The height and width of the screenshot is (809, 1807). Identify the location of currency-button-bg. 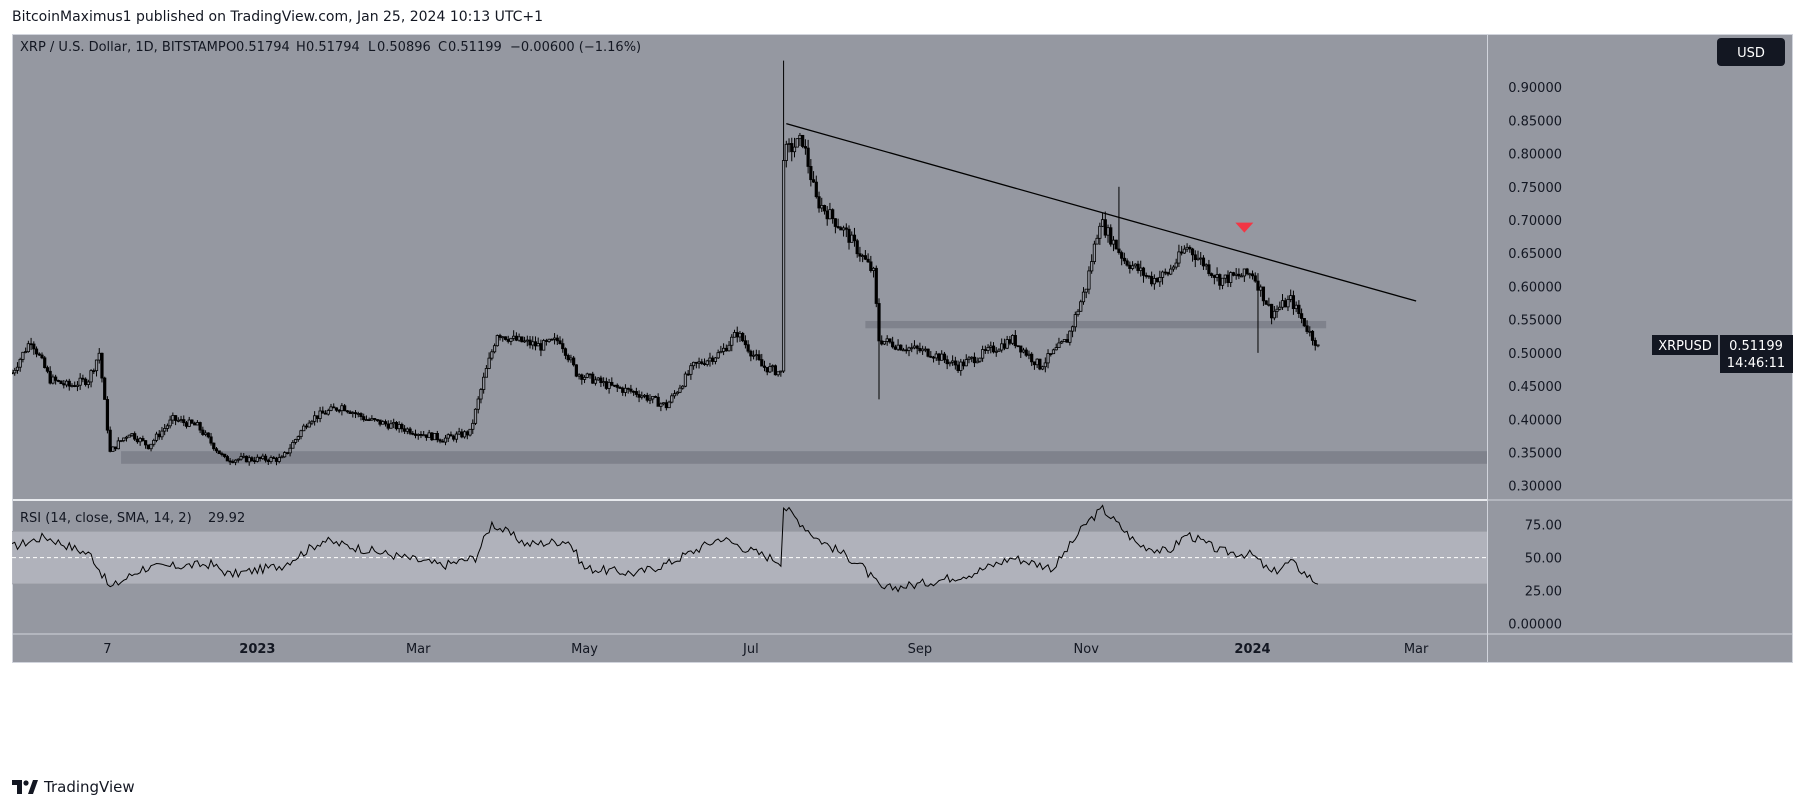
(1751, 52).